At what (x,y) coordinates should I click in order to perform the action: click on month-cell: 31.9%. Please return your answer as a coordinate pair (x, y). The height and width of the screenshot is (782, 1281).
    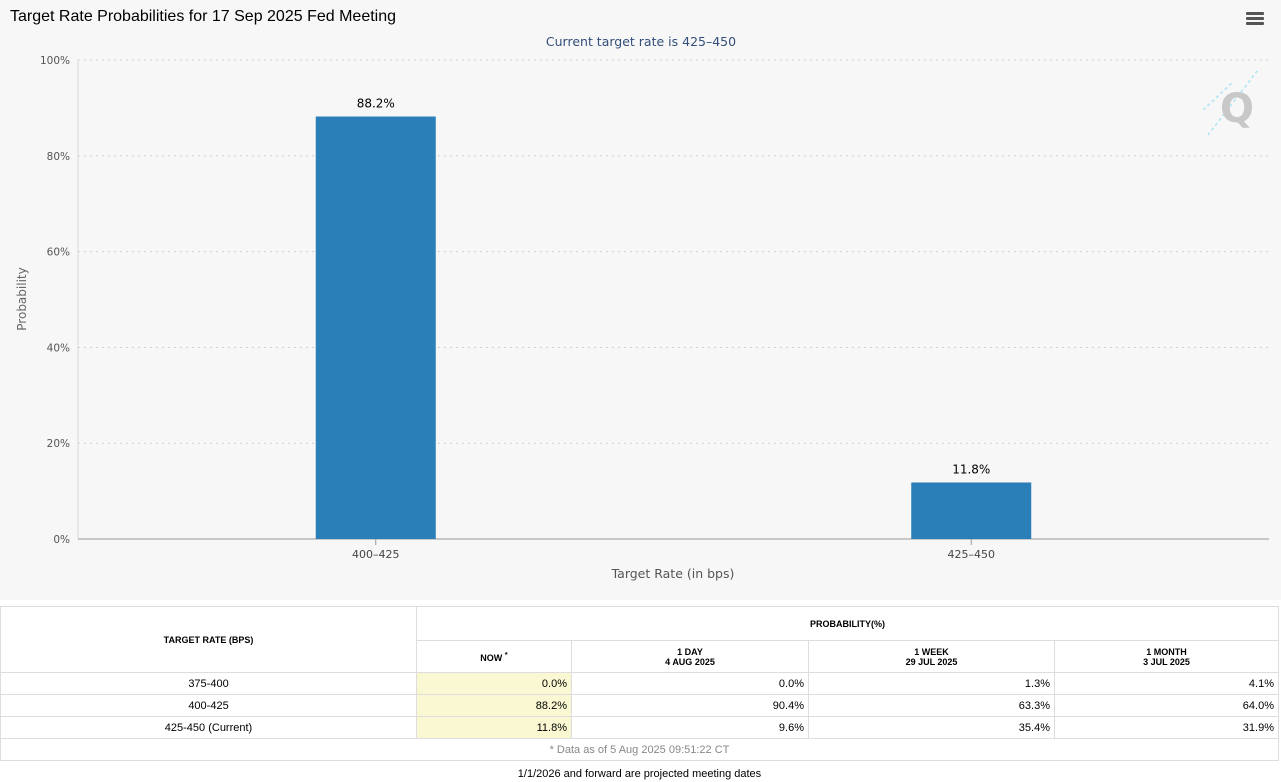
    Looking at the image, I should click on (1166, 727).